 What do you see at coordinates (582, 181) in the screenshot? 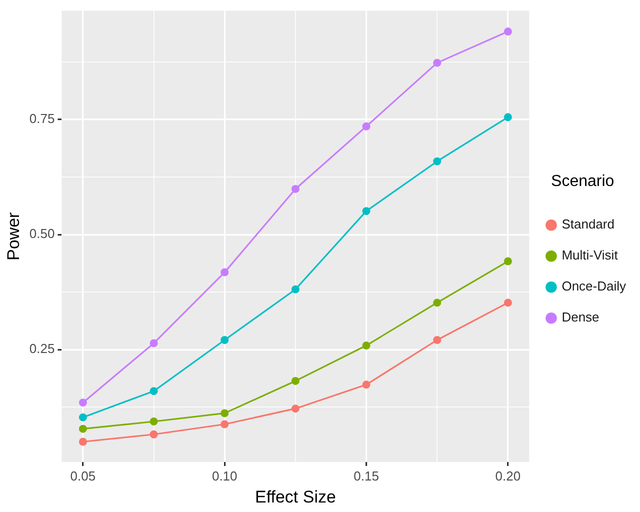
I see `legend-title: Scenario` at bounding box center [582, 181].